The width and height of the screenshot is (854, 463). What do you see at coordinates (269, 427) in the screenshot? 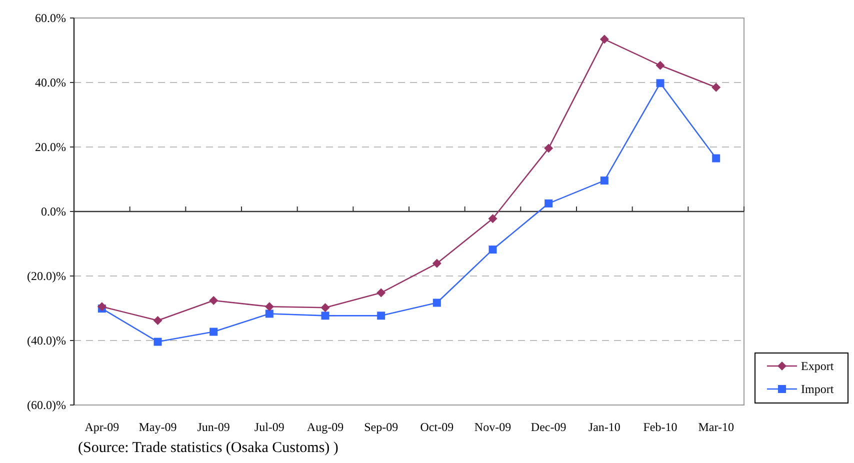
I see `x-tick-label: Jul-09` at bounding box center [269, 427].